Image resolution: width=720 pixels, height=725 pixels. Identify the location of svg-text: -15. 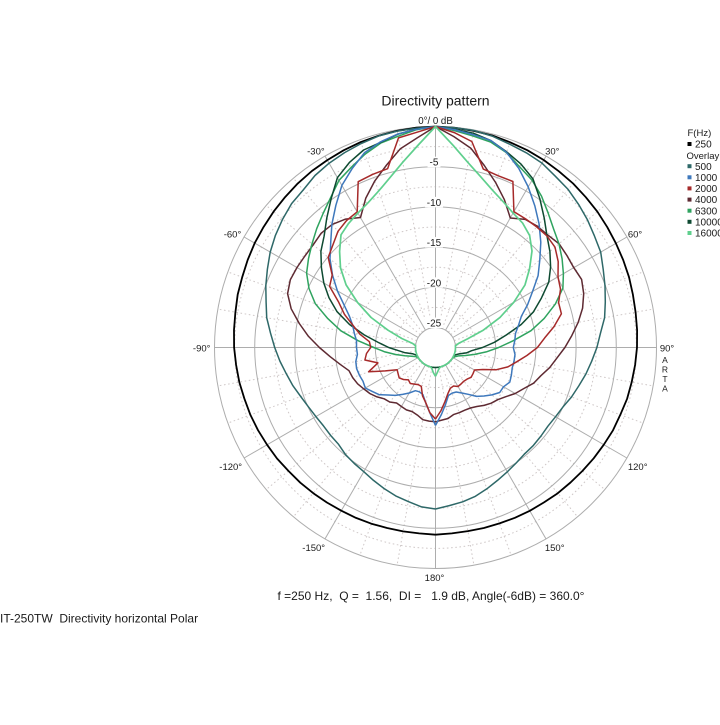
(434, 243).